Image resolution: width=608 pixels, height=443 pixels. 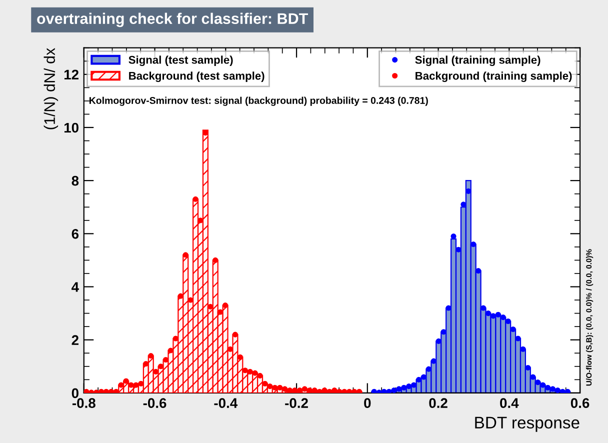 What do you see at coordinates (180, 61) in the screenshot?
I see `legend-label: Signal (test sample)` at bounding box center [180, 61].